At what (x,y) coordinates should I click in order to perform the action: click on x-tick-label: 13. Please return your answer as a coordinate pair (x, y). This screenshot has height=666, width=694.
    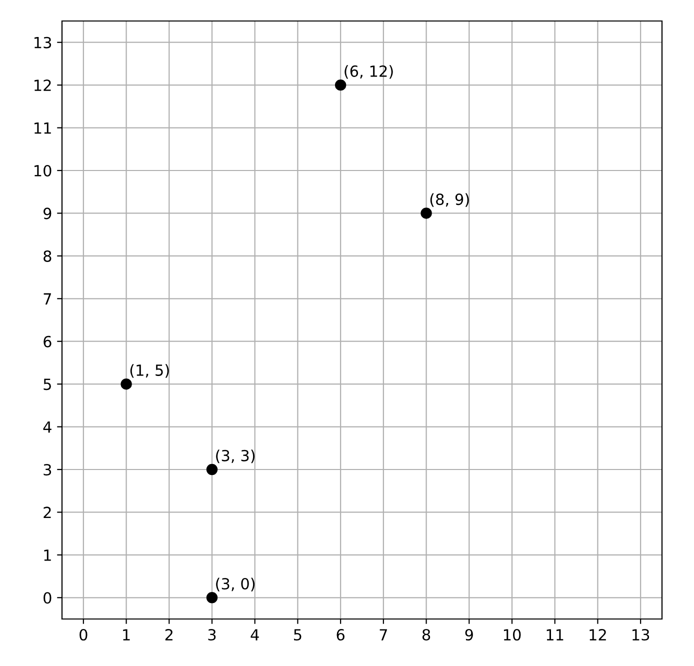
    Looking at the image, I should click on (641, 634).